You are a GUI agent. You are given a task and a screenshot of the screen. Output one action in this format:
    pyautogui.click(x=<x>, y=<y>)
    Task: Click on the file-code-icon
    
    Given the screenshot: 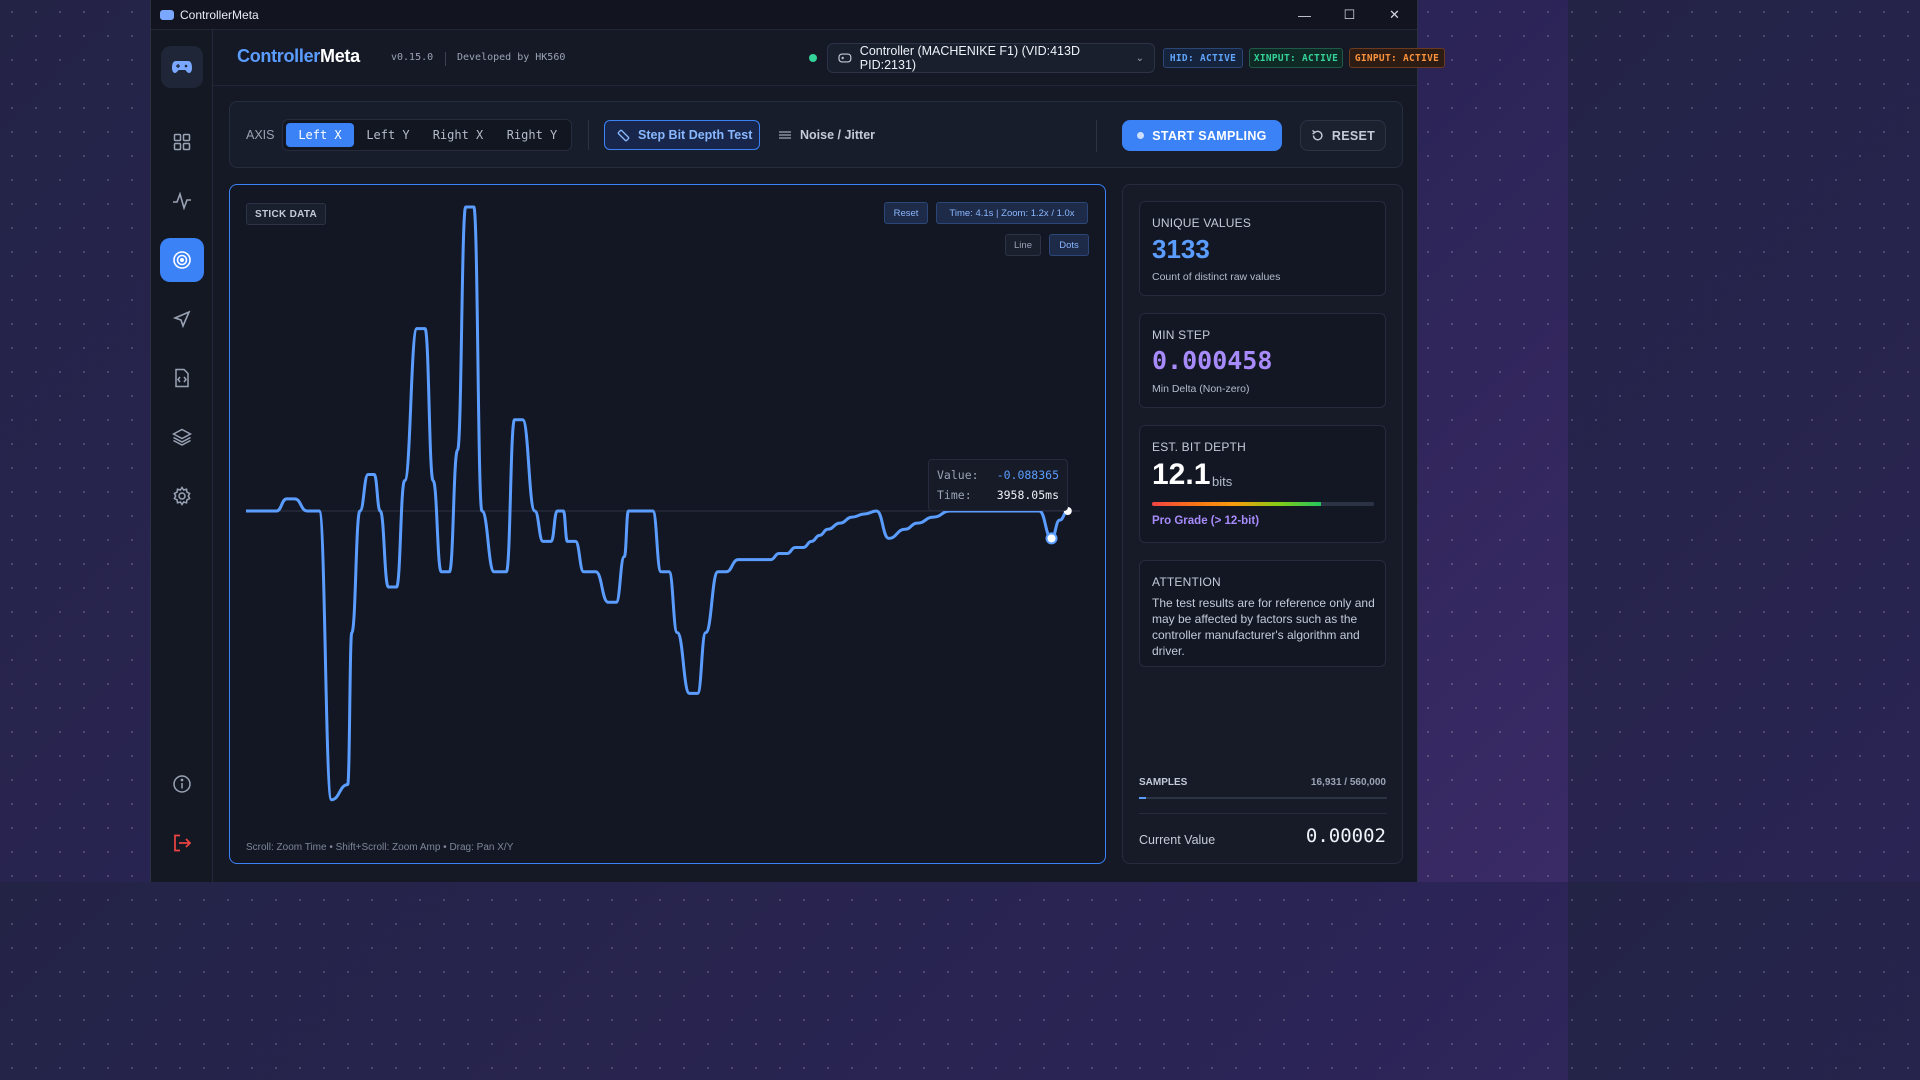 What is the action you would take?
    pyautogui.click(x=182, y=378)
    